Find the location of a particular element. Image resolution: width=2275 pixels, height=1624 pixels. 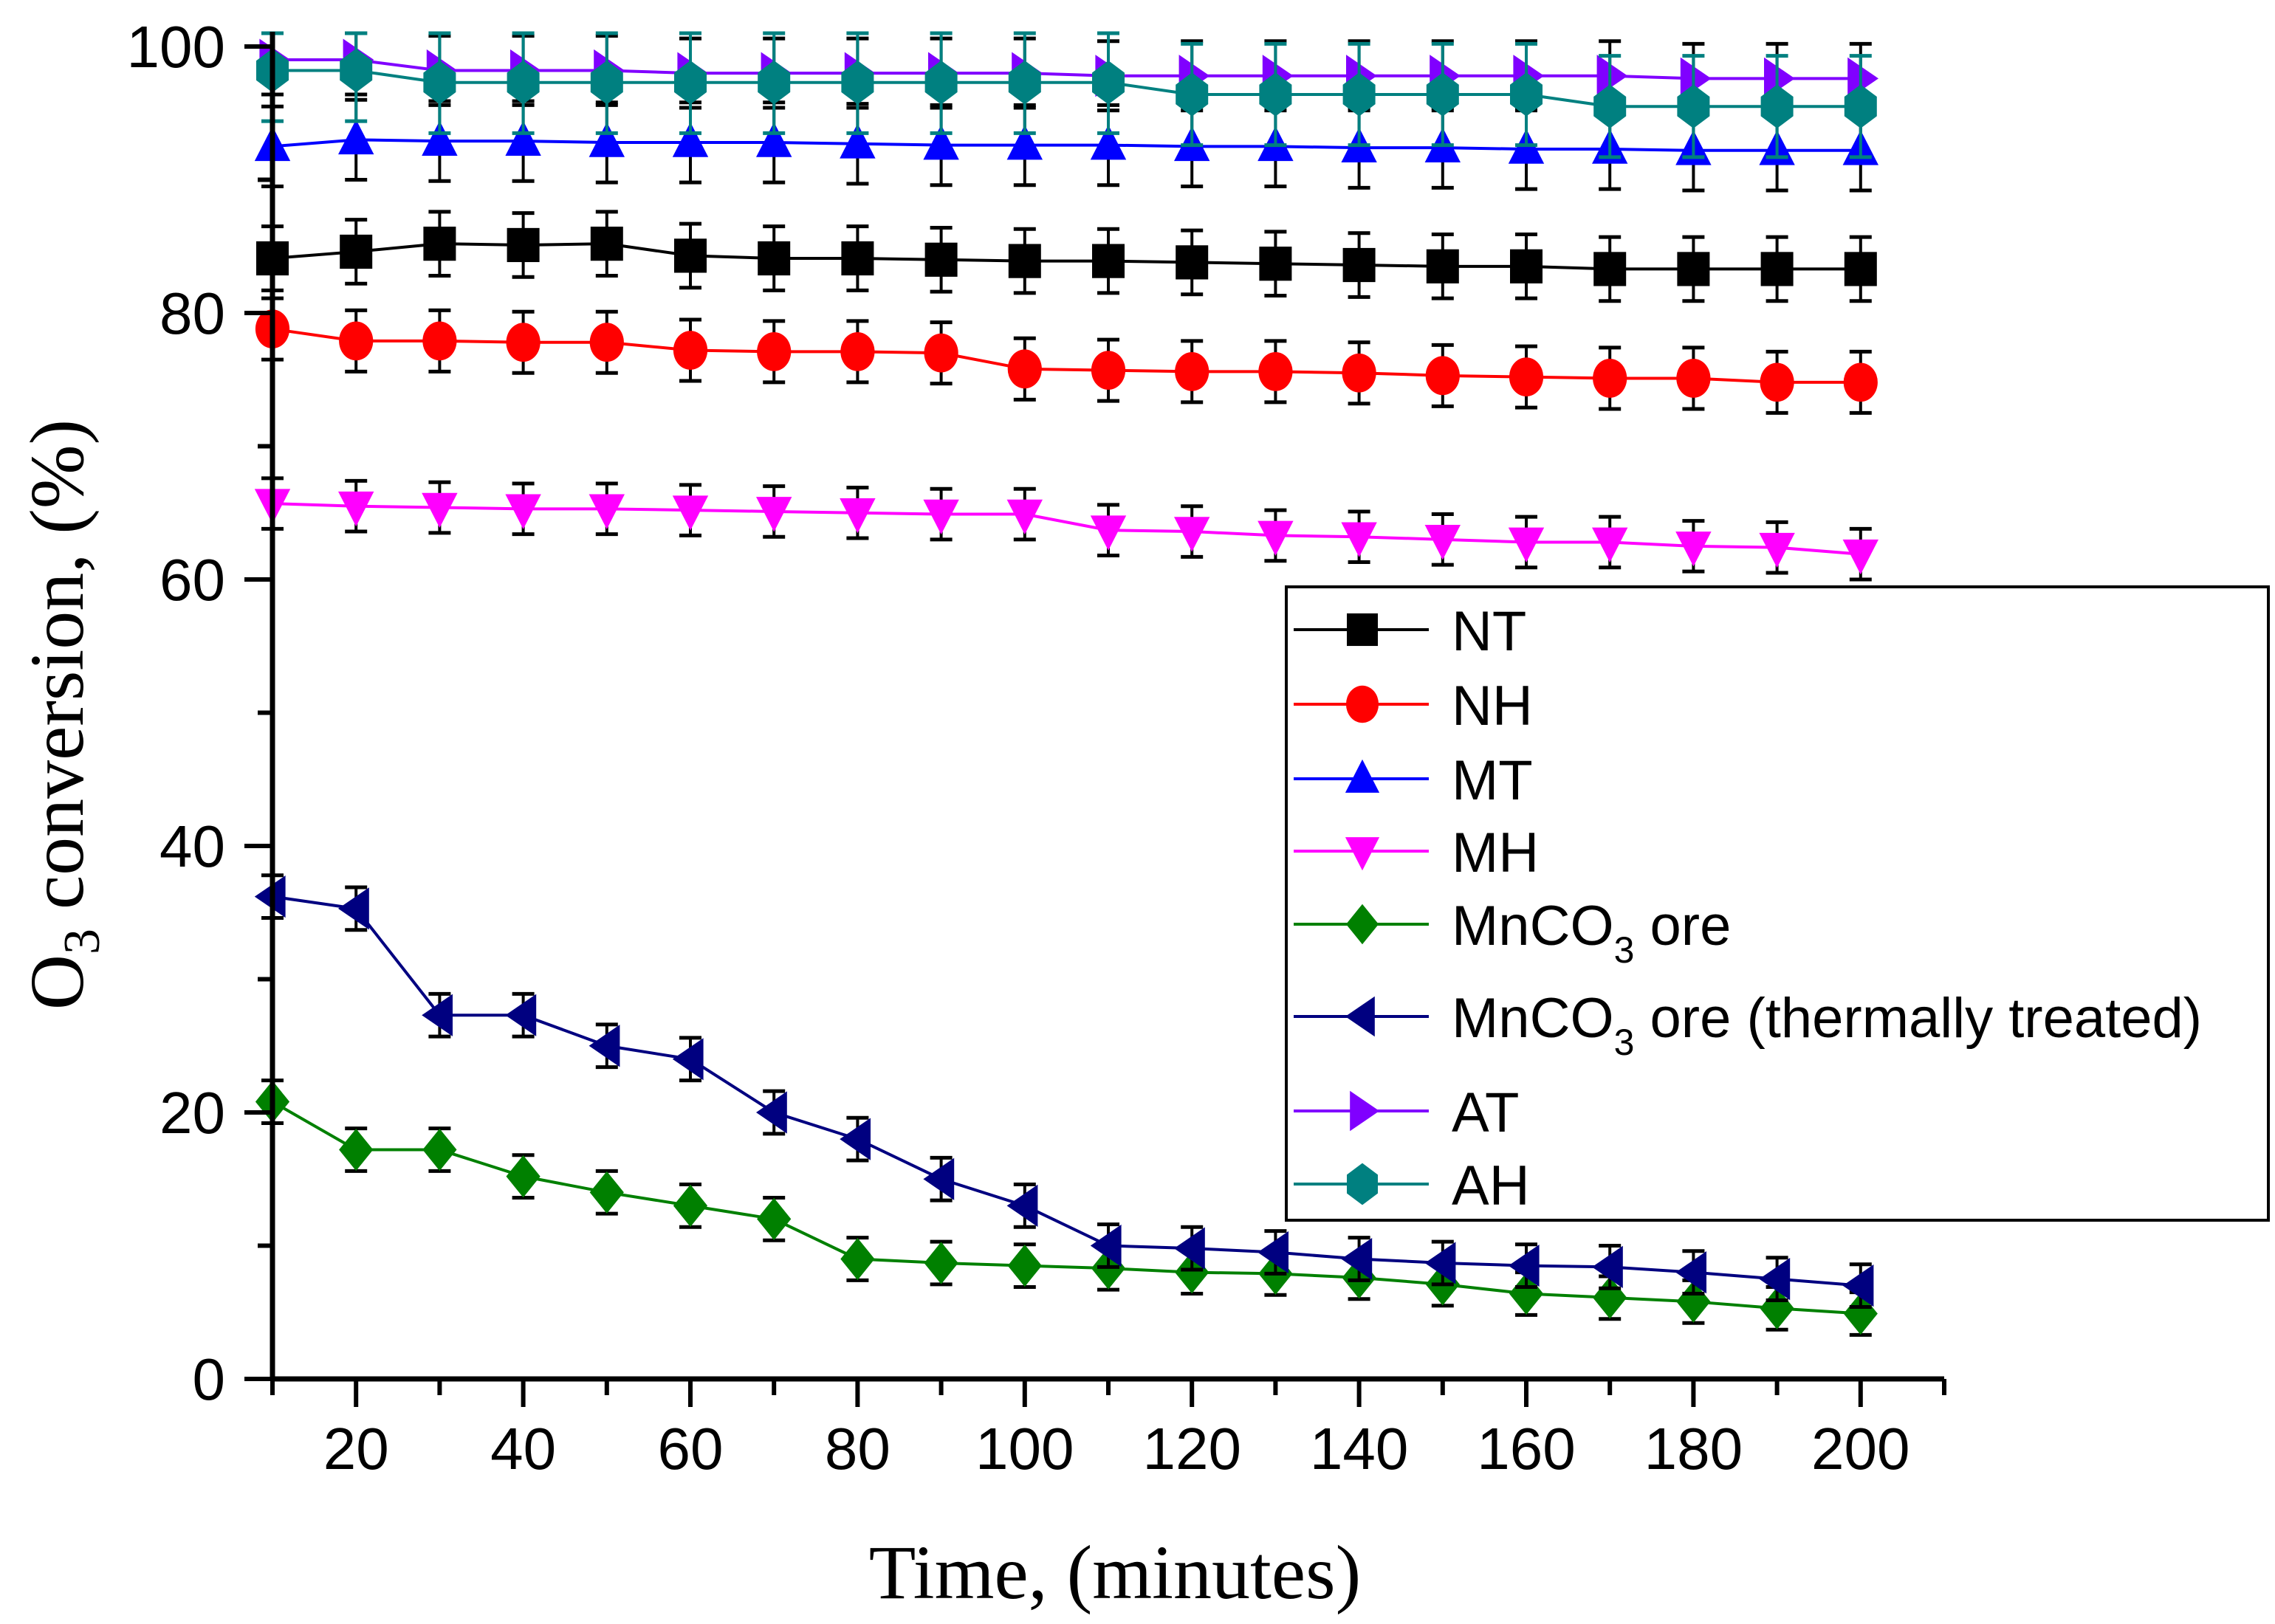

legend-item: MnCO3 ore is located at coordinates (1513, 933).